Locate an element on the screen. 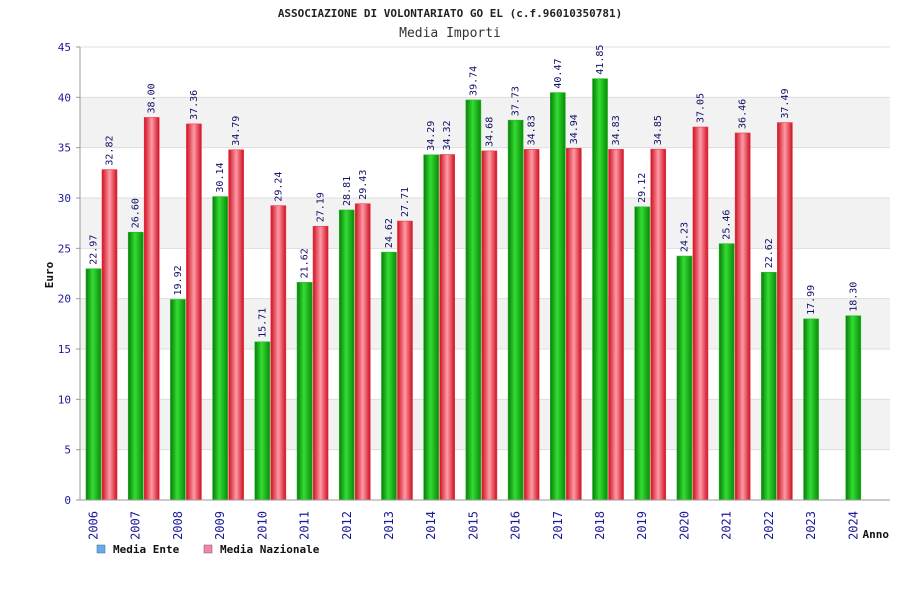  value-label-media-ente-2024: 18.30 is located at coordinates (853, 297).